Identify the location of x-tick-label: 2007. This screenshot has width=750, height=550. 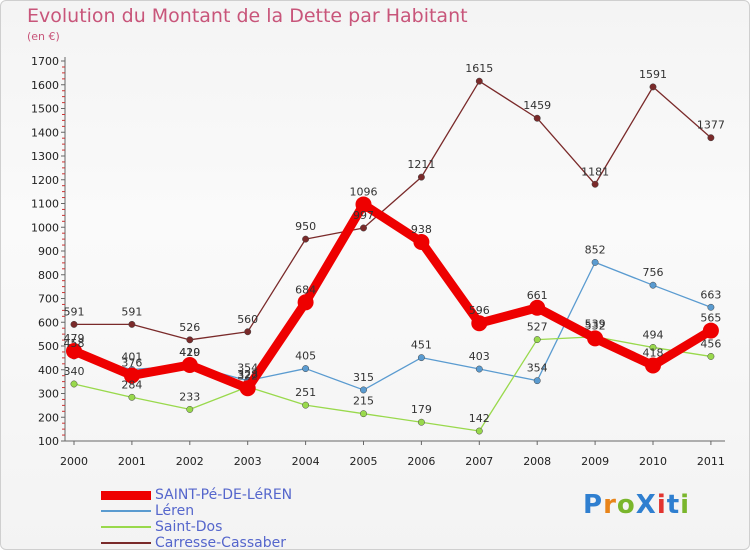
(479, 461).